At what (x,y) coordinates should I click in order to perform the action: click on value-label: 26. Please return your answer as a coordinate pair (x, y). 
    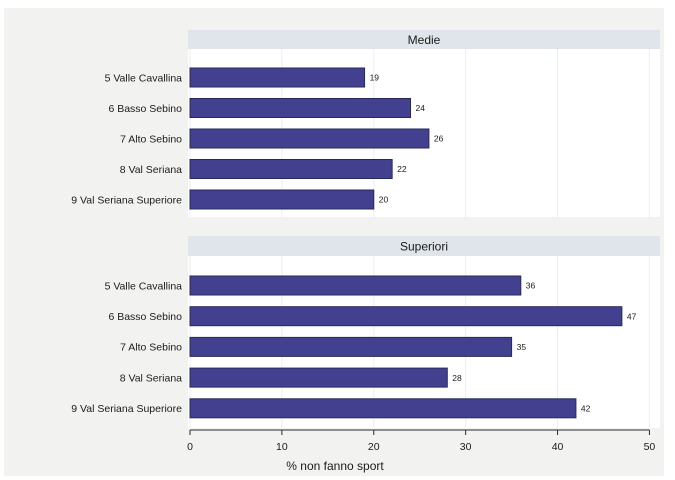
    Looking at the image, I should click on (439, 139).